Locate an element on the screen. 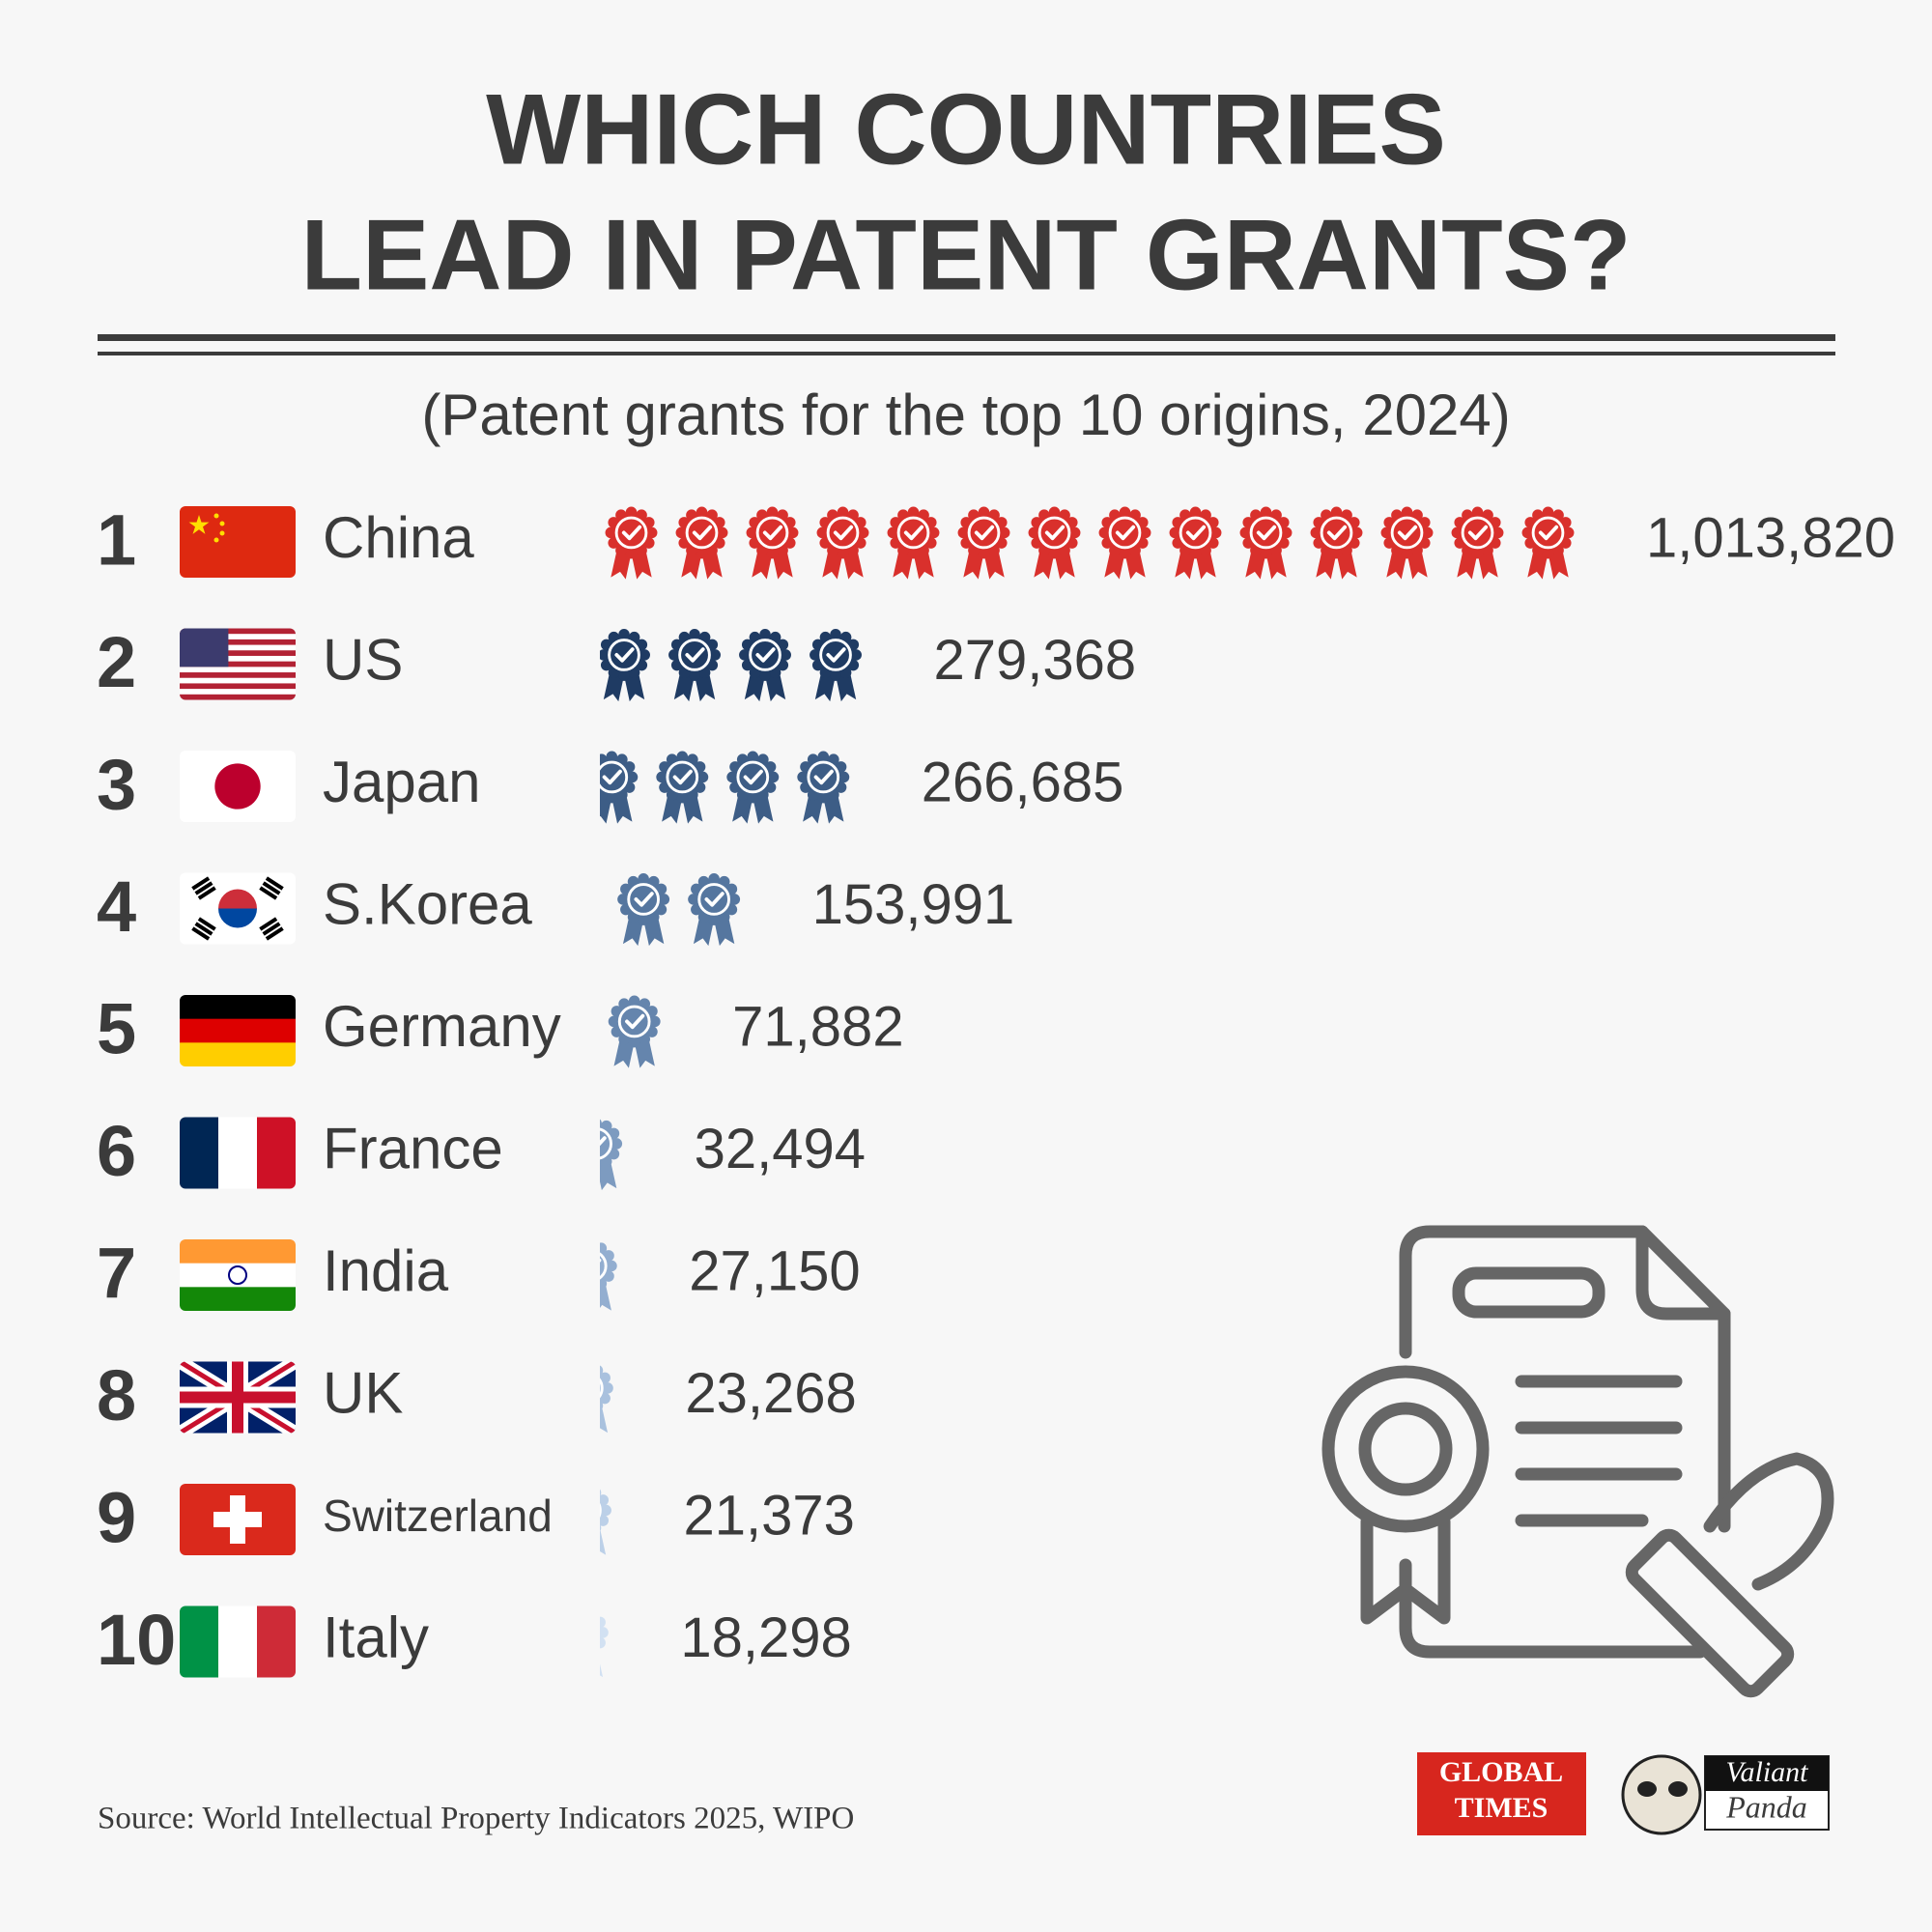  country-name: Germany is located at coordinates (442, 1026).